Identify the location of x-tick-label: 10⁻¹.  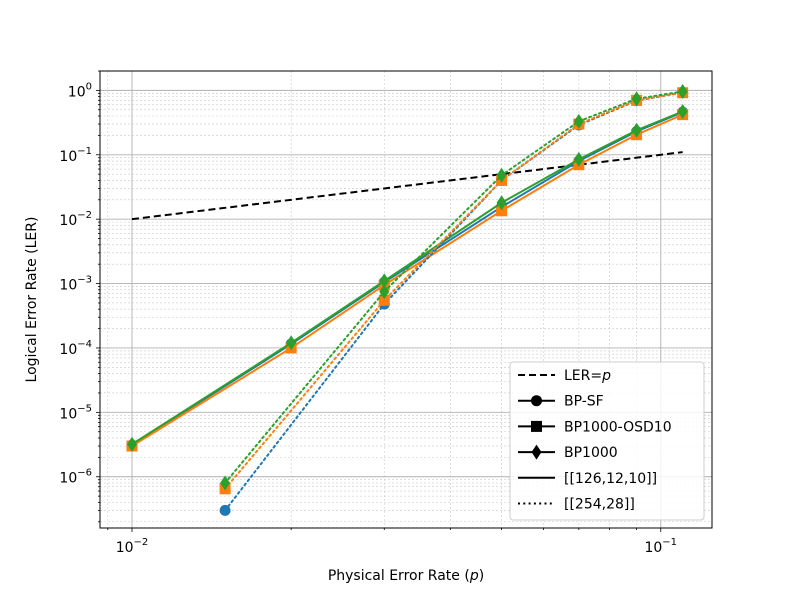
(660, 546).